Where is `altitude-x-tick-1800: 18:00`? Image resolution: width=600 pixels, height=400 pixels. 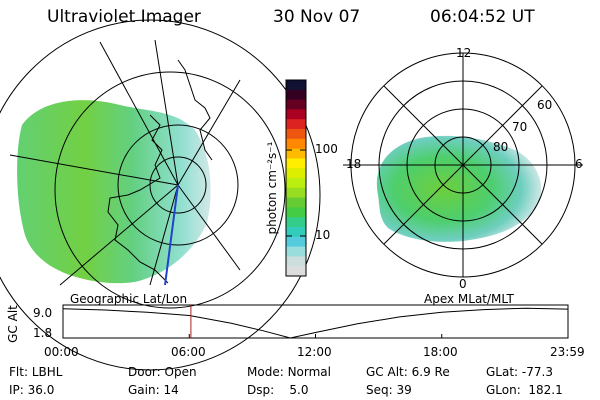
altitude-x-tick-1800: 18:00 is located at coordinates (440, 352).